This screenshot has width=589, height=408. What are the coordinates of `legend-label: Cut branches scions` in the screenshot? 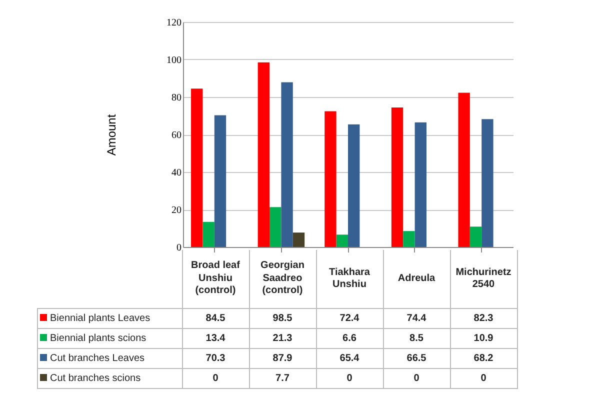 It's located at (110, 378).